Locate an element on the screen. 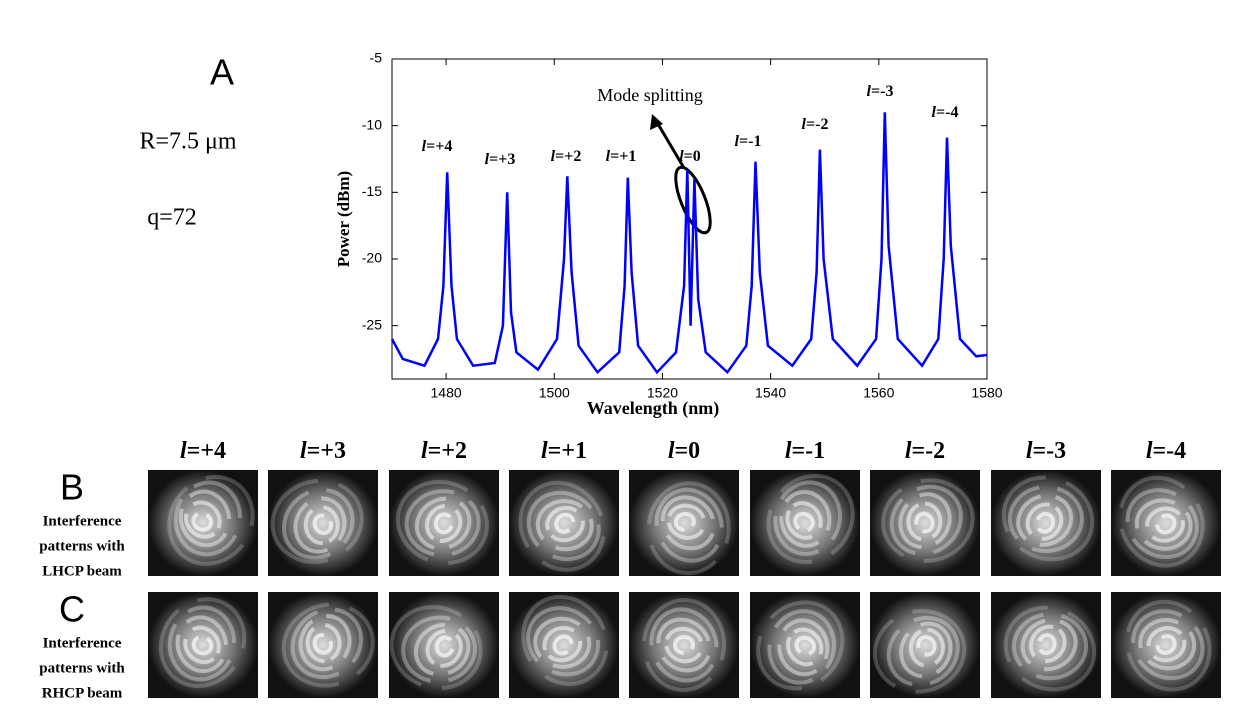 This screenshot has width=1253, height=715. column-label: l=-1 is located at coordinates (805, 451).